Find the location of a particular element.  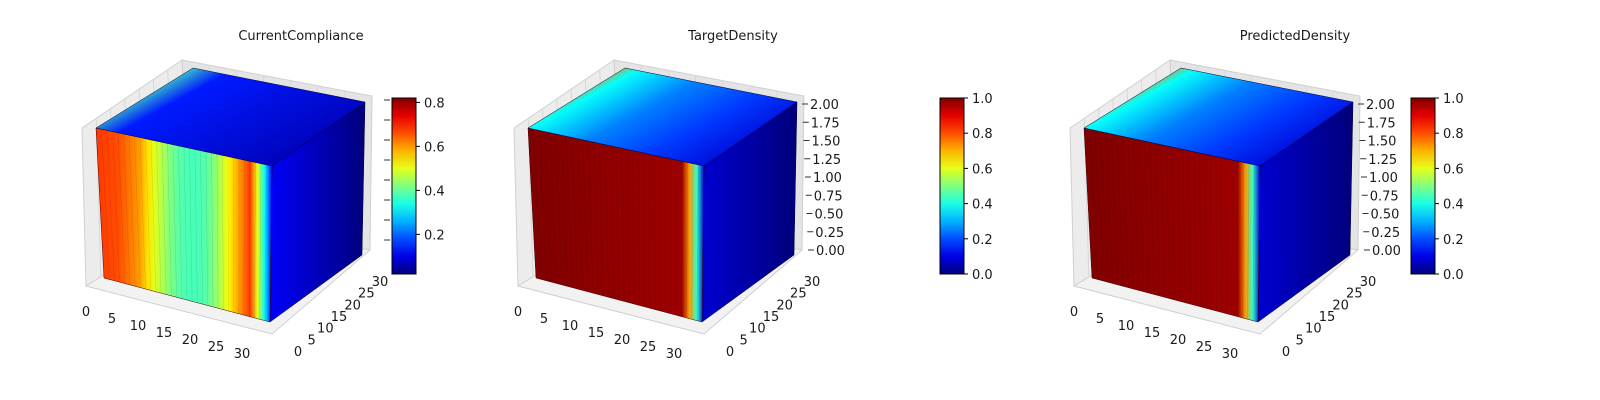

z-tick-label: 0.75 is located at coordinates (1384, 196).